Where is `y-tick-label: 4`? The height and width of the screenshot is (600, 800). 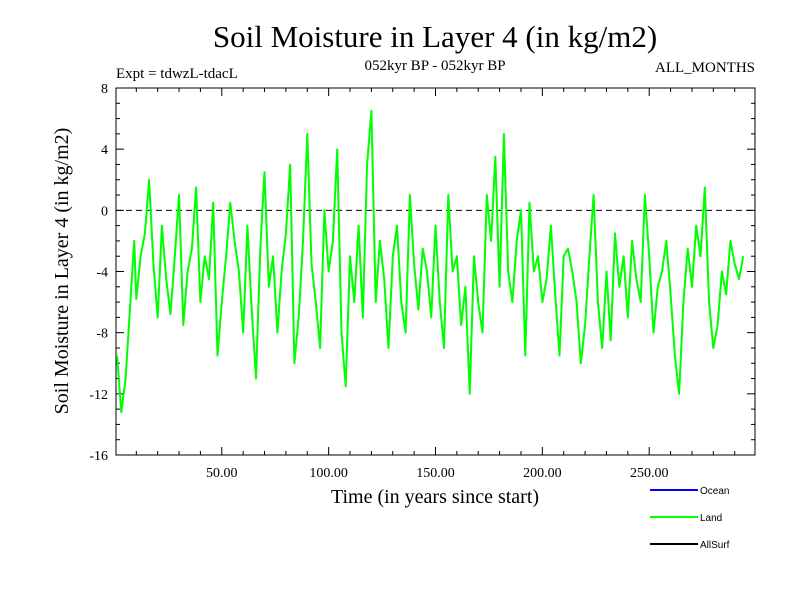
y-tick-label: 4 is located at coordinates (104, 150).